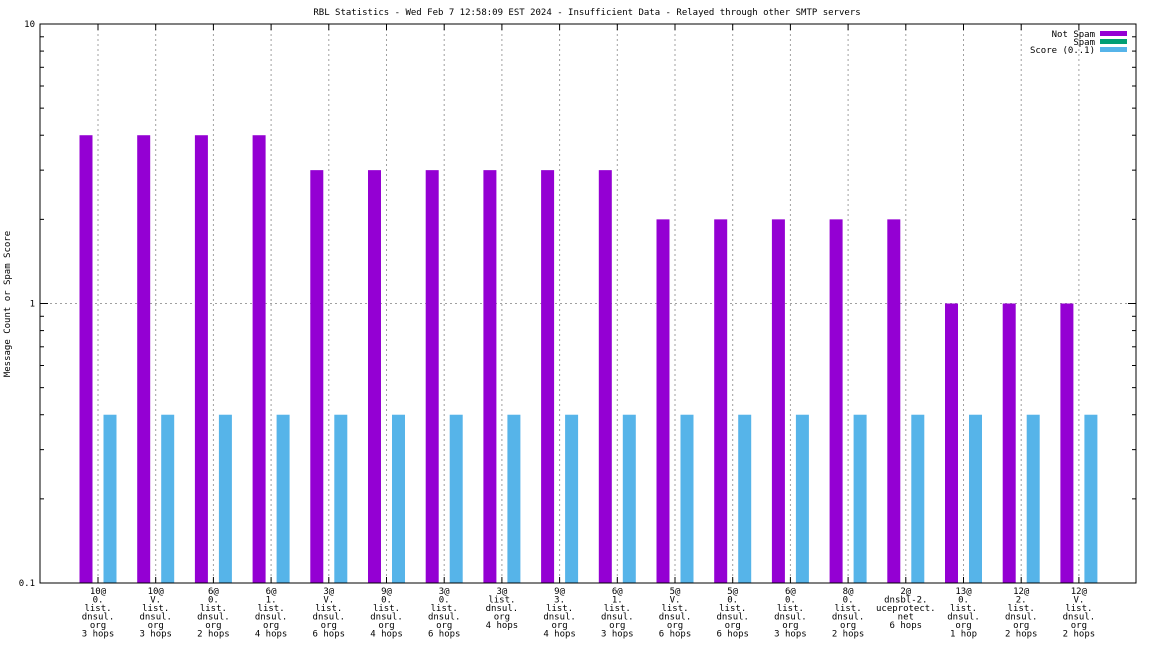 This screenshot has width=1152, height=648. I want to click on x-tick-label: 2 hops, so click(213, 635).